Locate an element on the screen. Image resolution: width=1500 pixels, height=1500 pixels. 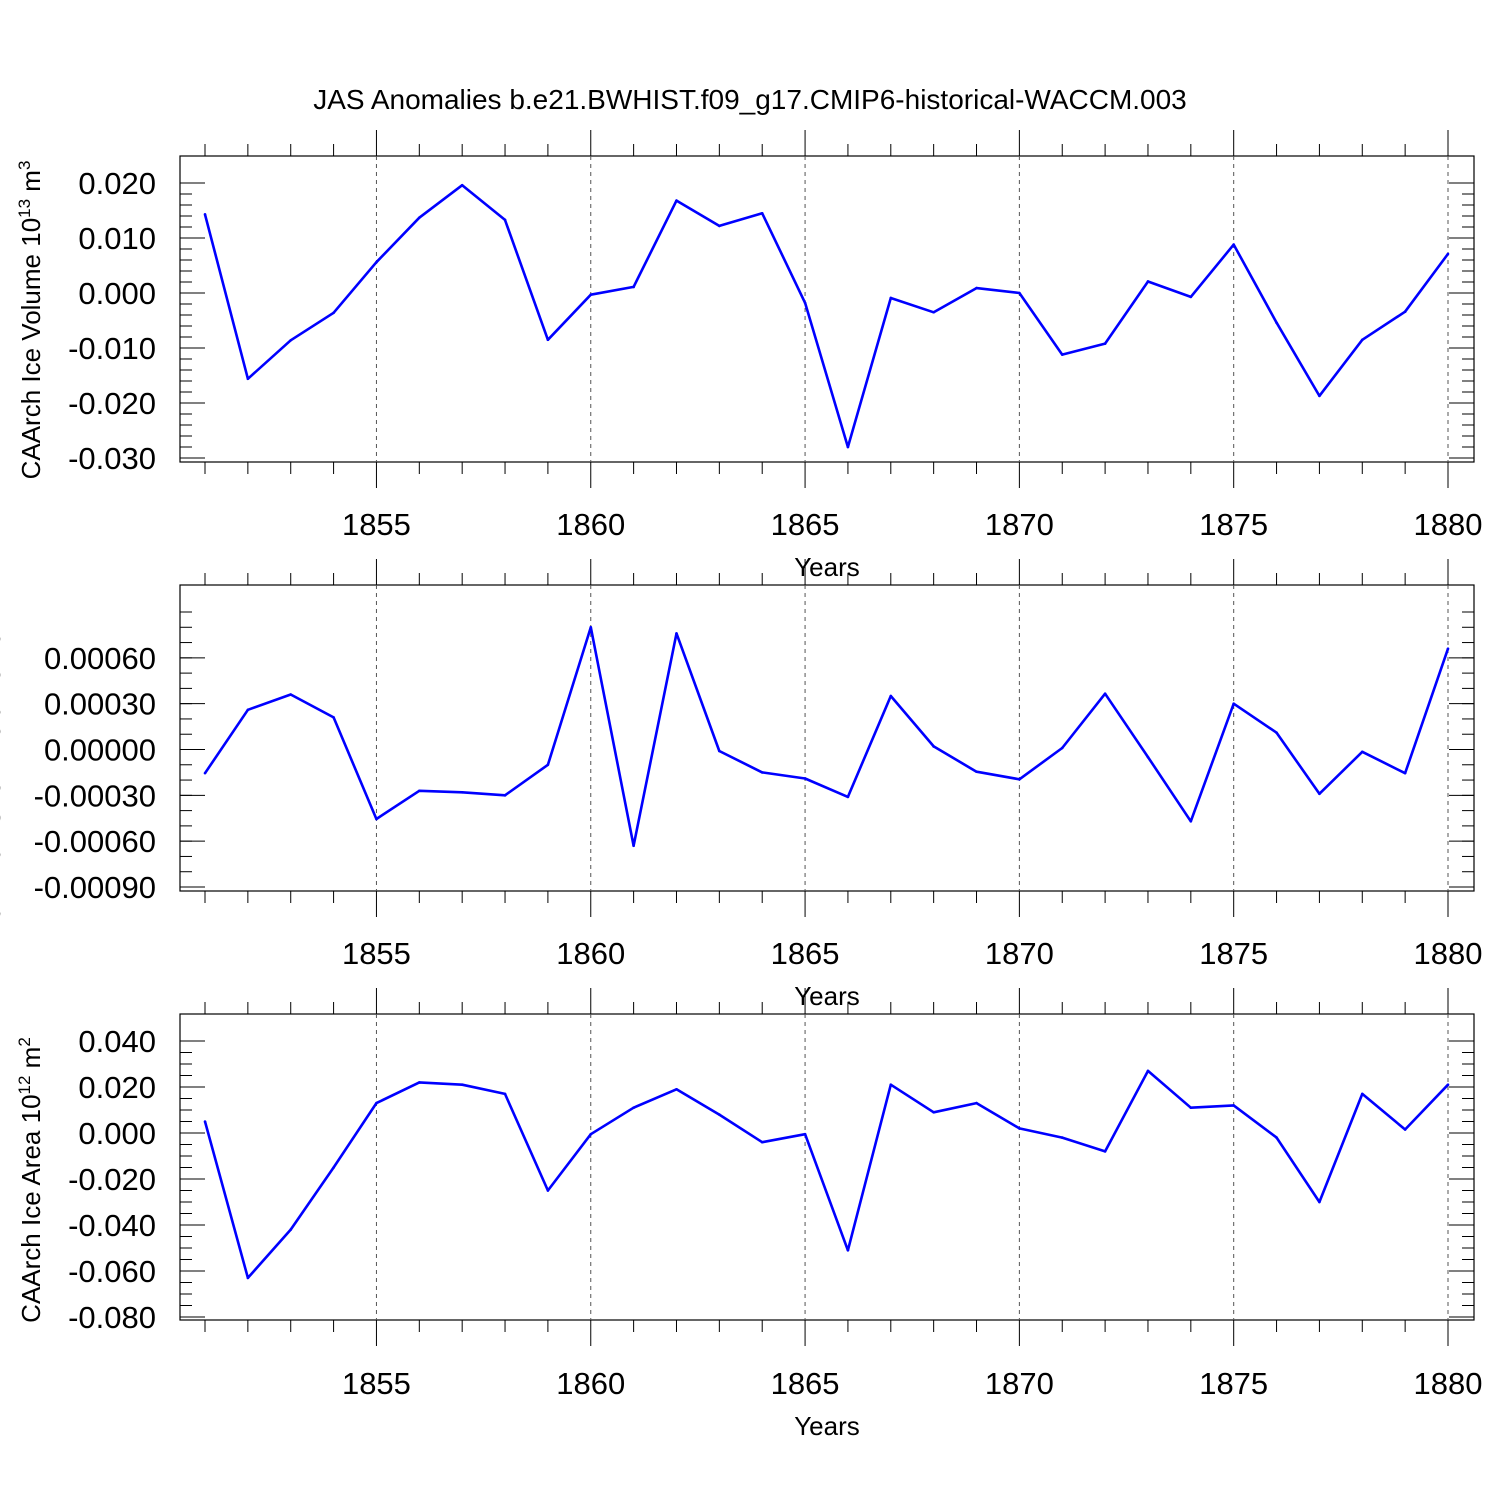
y-tick-label: -0.00090 is located at coordinates (95, 887).